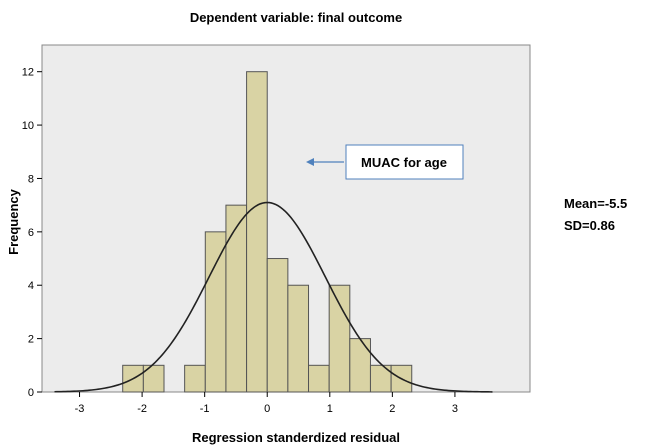 The width and height of the screenshot is (646, 448). What do you see at coordinates (13, 221) in the screenshot?
I see `y-axis-label: Frequency` at bounding box center [13, 221].